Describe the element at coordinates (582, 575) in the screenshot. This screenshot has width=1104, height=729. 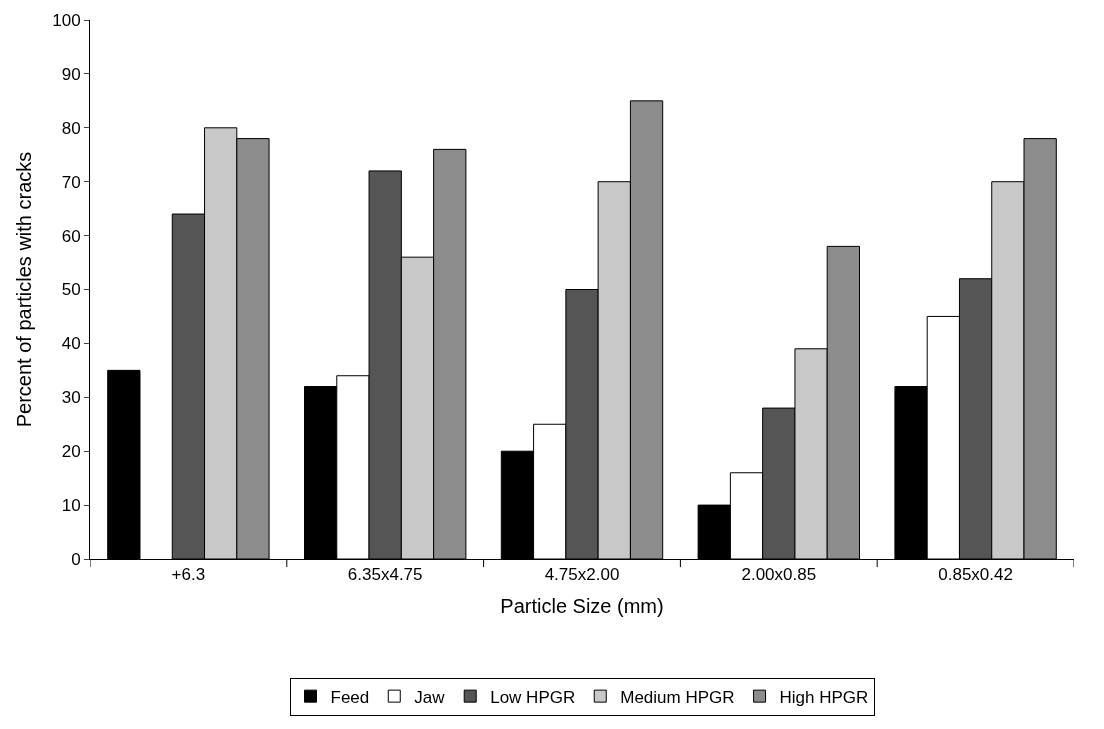
I see `x-tick-label: 4.75x2.00` at that location.